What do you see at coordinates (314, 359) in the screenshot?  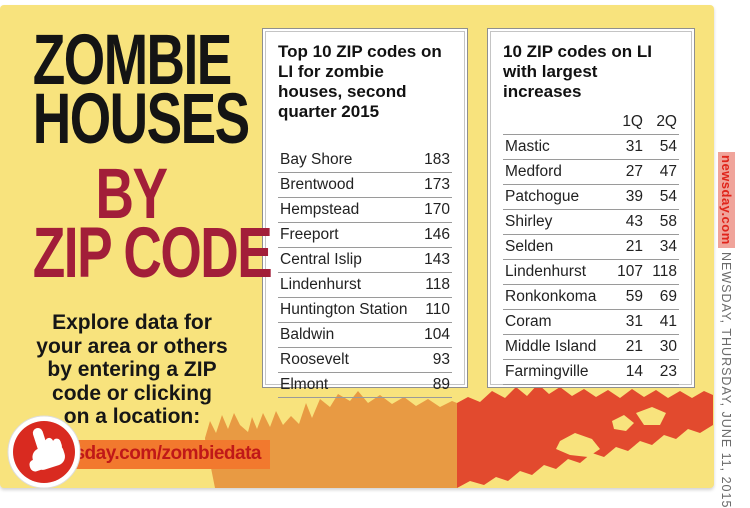 I see `row-name: Roosevelt` at bounding box center [314, 359].